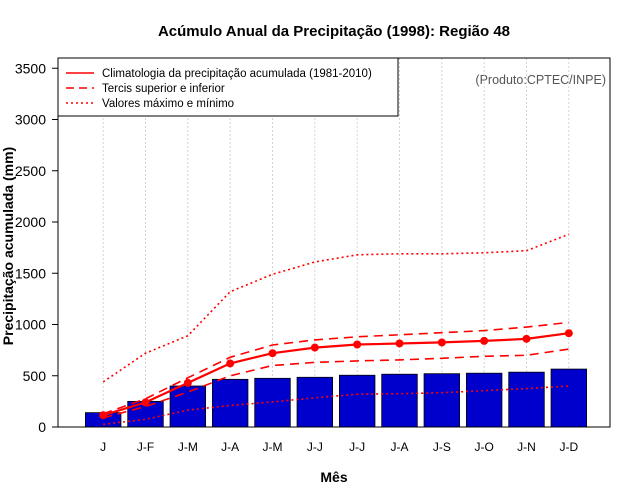  What do you see at coordinates (526, 447) in the screenshot?
I see `x-tick-label: J-N` at bounding box center [526, 447].